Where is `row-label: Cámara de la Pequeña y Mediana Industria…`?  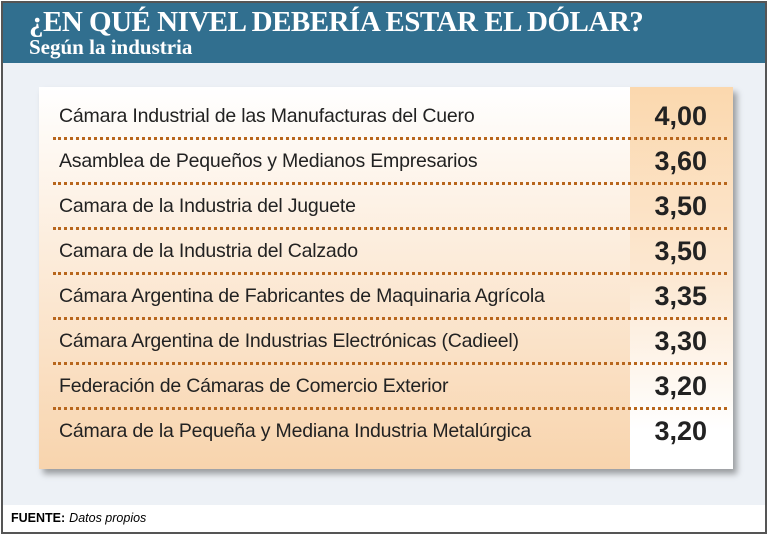
row-label: Cámara de la Pequeña y Mediana Industria… is located at coordinates (295, 431).